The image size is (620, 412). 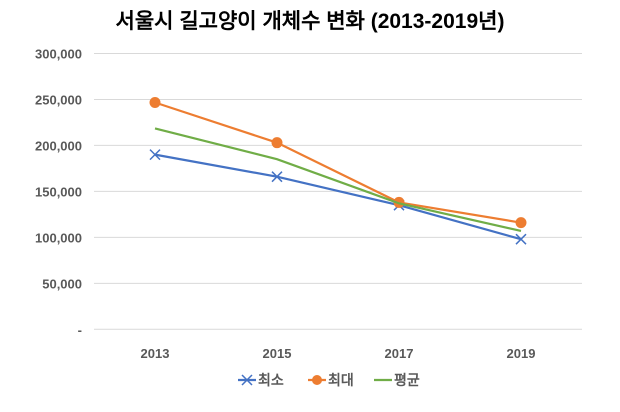 I want to click on y-tick-label: 50,000, so click(x=62, y=283).